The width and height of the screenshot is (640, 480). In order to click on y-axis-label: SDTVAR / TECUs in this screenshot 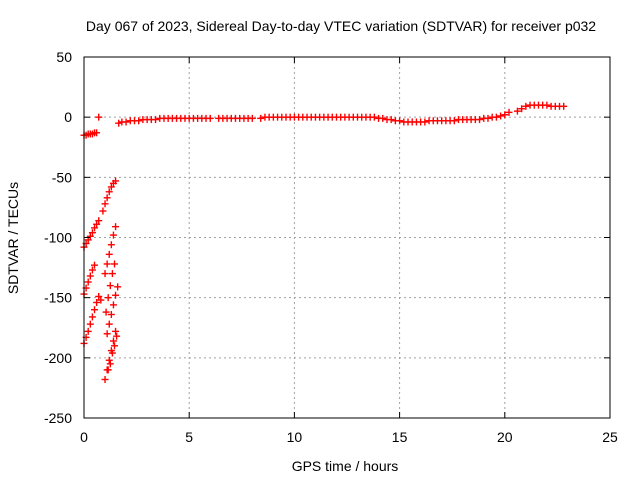, I will do `click(13, 238)`.